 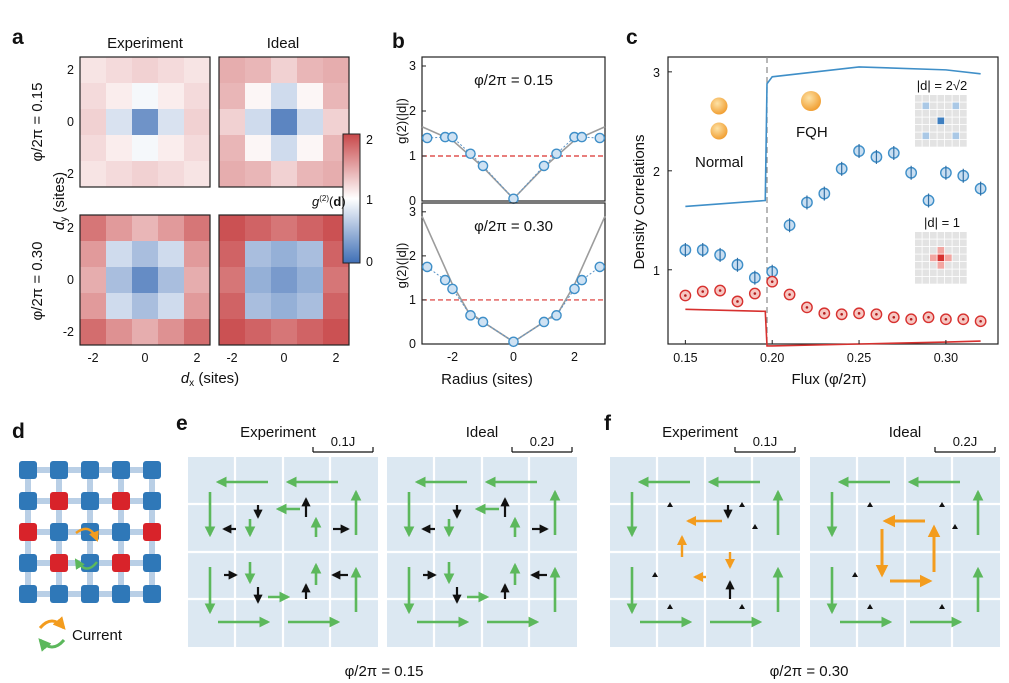 What do you see at coordinates (513, 304) in the screenshot?
I see `panelb-data-line` at bounding box center [513, 304].